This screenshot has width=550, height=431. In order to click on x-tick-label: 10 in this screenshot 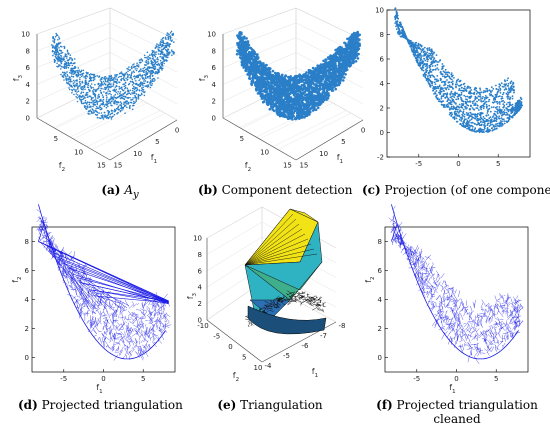, I will do `click(137, 154)`.